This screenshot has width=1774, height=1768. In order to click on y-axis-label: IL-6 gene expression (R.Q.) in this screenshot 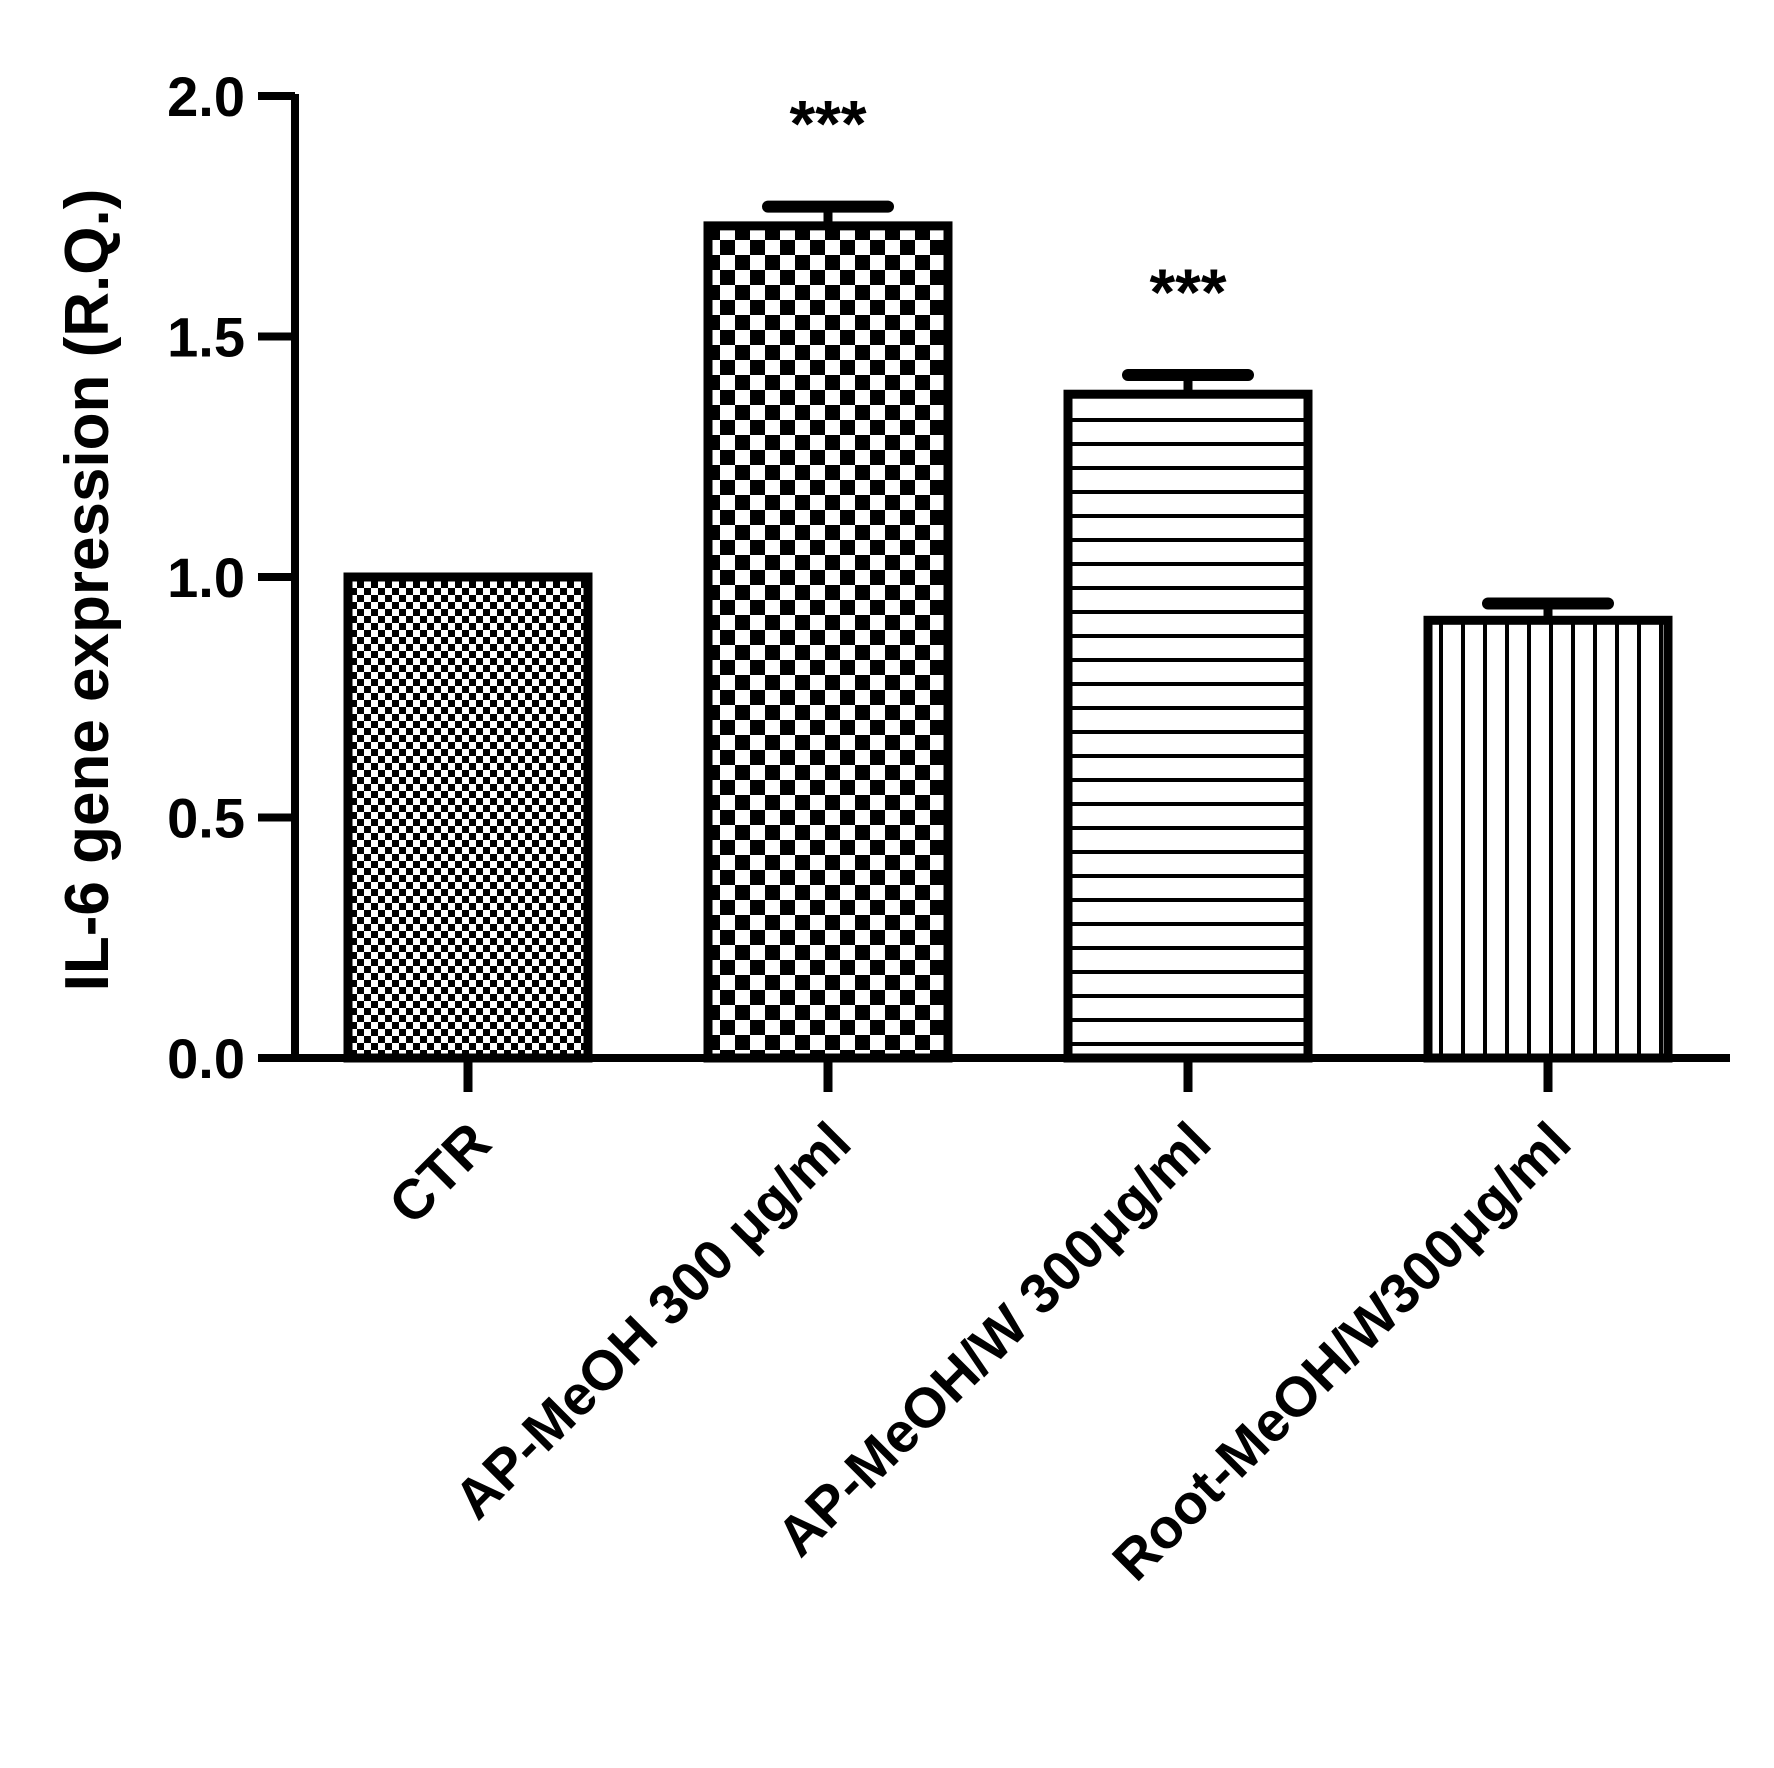, I will do `click(87, 590)`.